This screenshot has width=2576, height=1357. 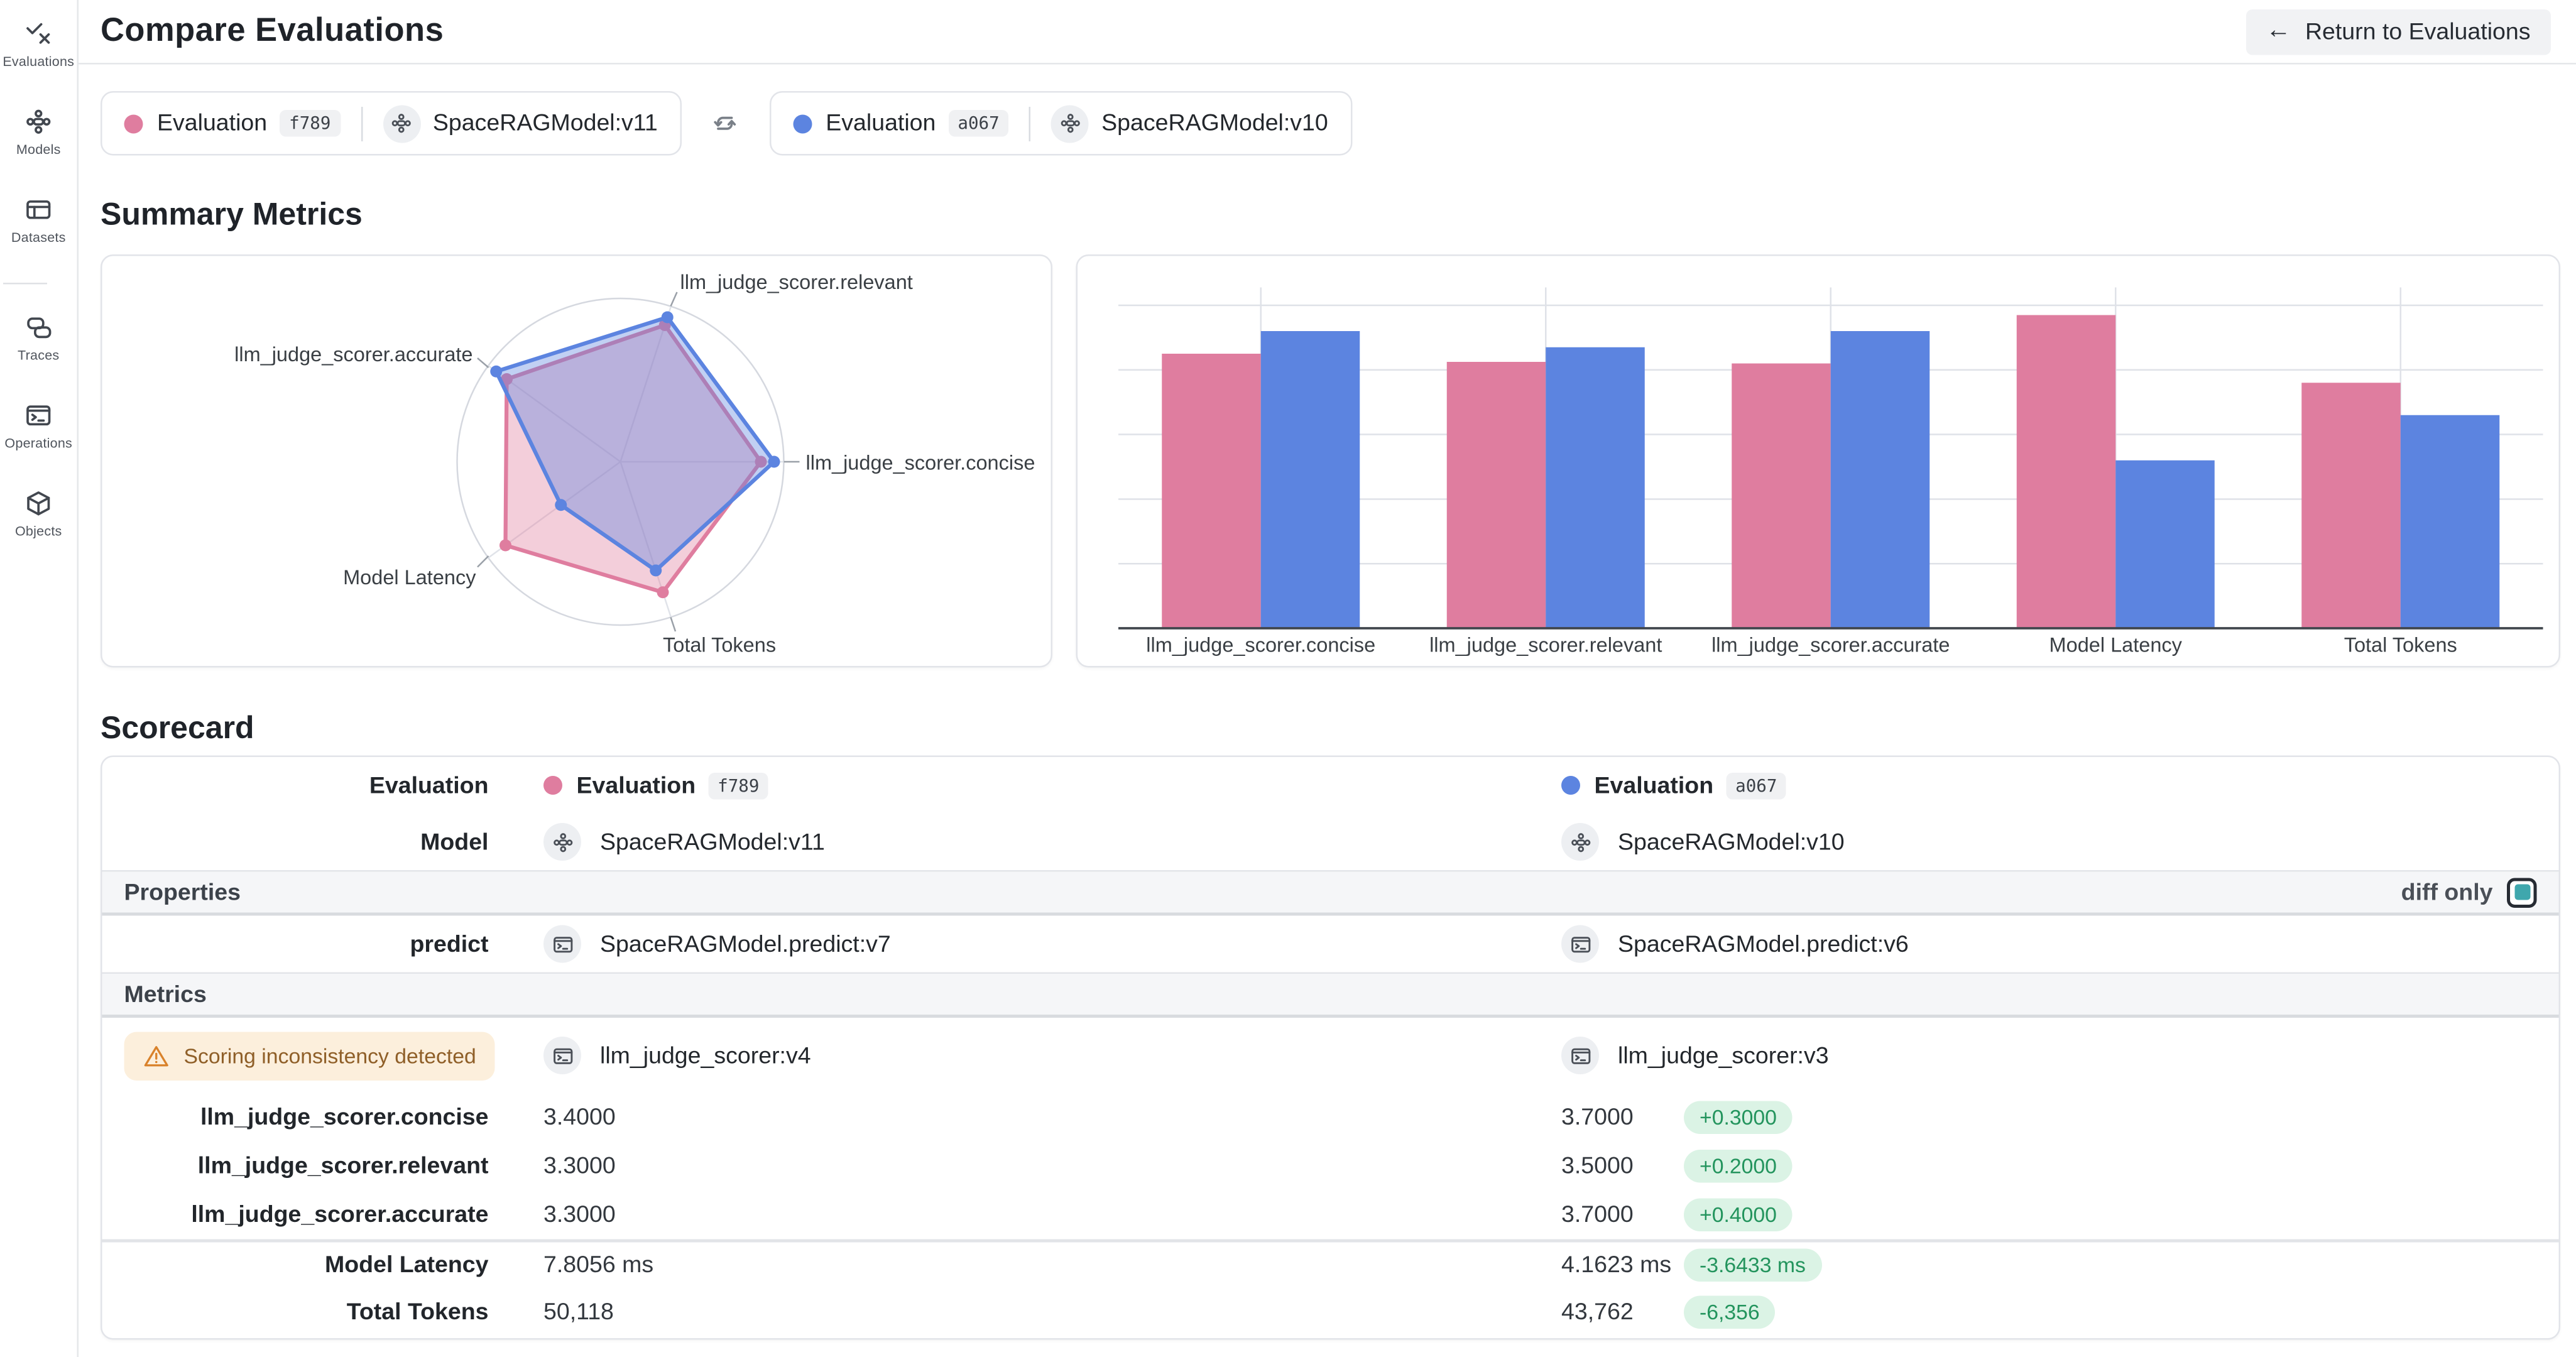 What do you see at coordinates (920, 463) in the screenshot?
I see `radar-axis-label: llm_judge_scorer.concise` at bounding box center [920, 463].